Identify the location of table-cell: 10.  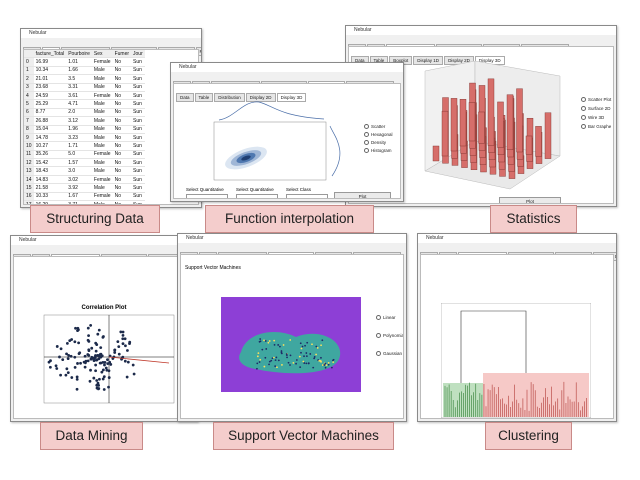
(29, 146).